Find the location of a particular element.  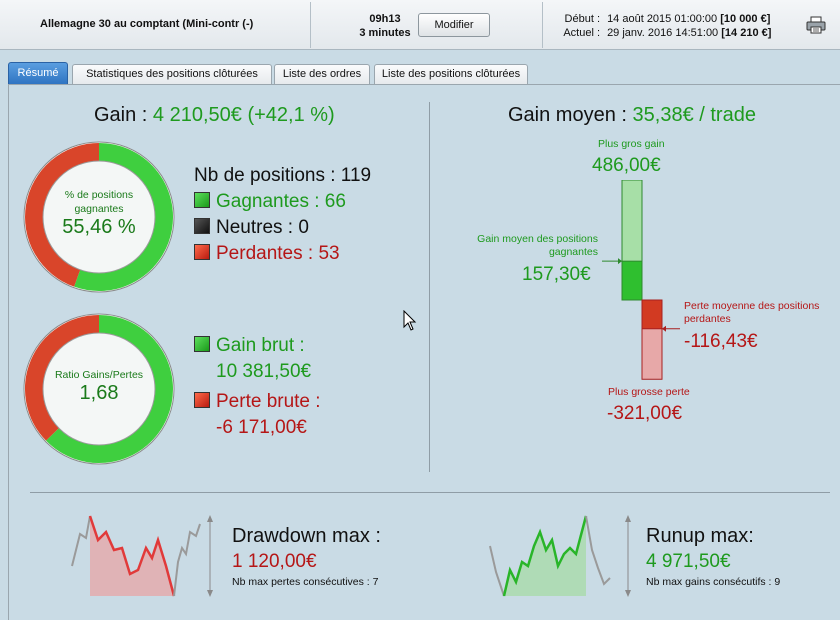

gain-label: Gain : is located at coordinates (121, 115).